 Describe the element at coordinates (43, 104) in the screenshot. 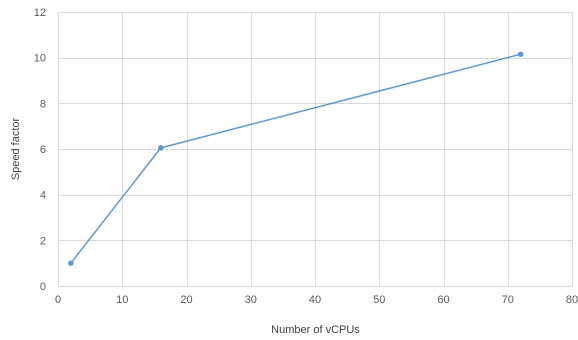

I see `y-tick-label: 8` at that location.